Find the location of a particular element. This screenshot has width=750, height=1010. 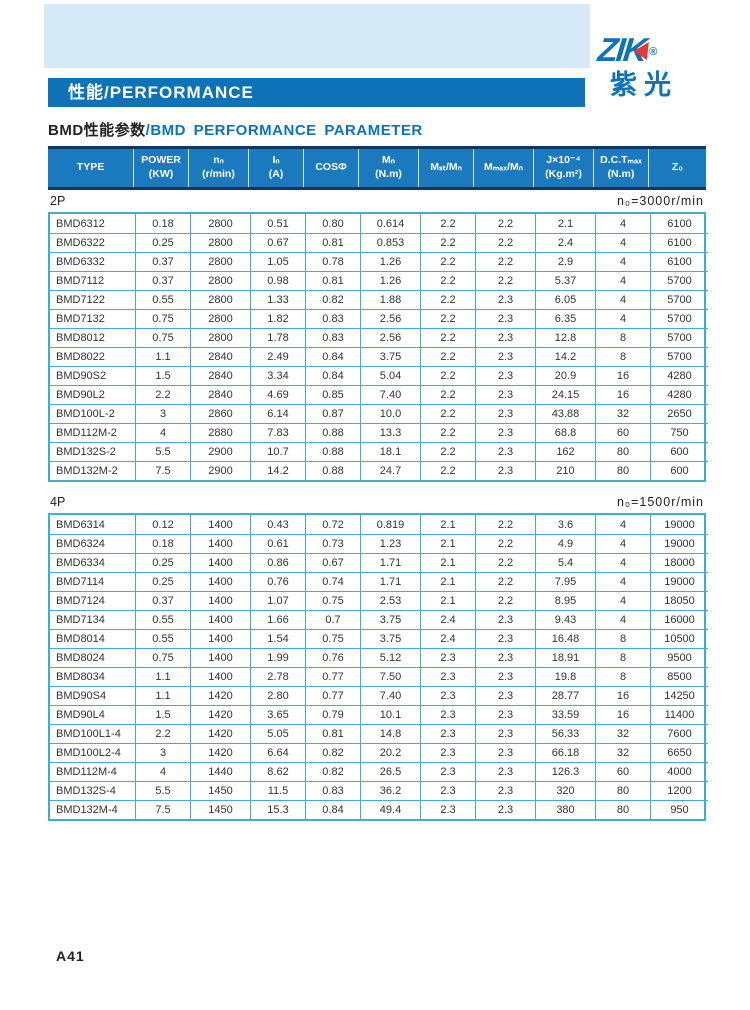

value-cell: 0.86 is located at coordinates (277, 562).